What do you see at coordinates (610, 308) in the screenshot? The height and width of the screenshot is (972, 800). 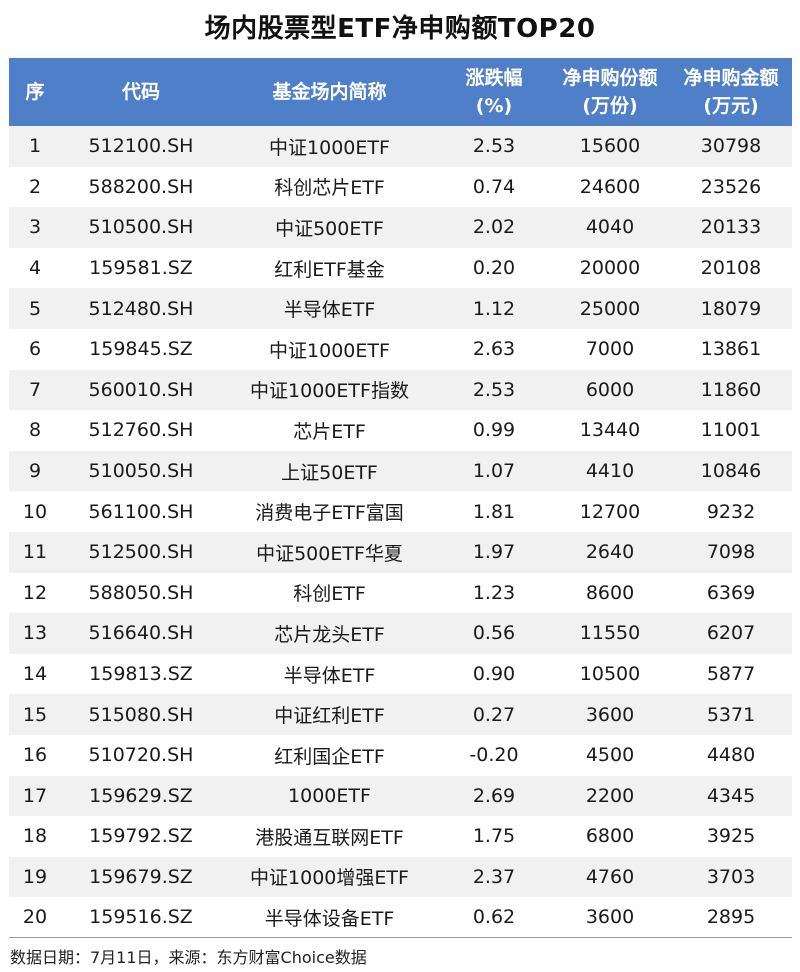 I see `cell-shares: 25000` at bounding box center [610, 308].